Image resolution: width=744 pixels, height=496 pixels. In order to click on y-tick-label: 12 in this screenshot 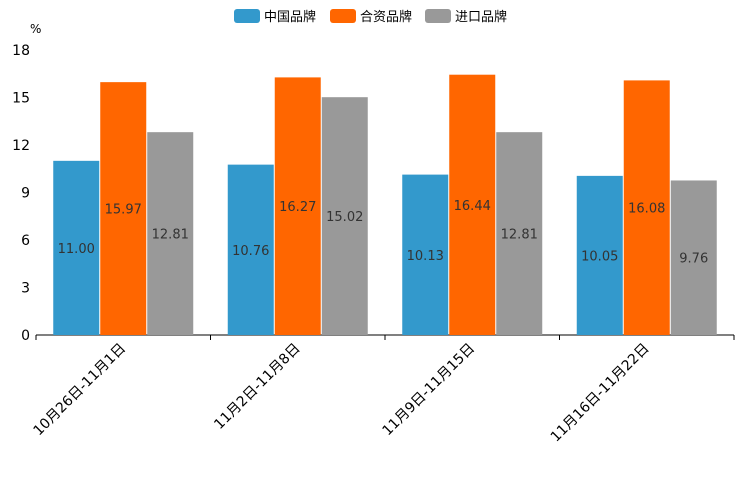, I will do `click(21, 146)`.